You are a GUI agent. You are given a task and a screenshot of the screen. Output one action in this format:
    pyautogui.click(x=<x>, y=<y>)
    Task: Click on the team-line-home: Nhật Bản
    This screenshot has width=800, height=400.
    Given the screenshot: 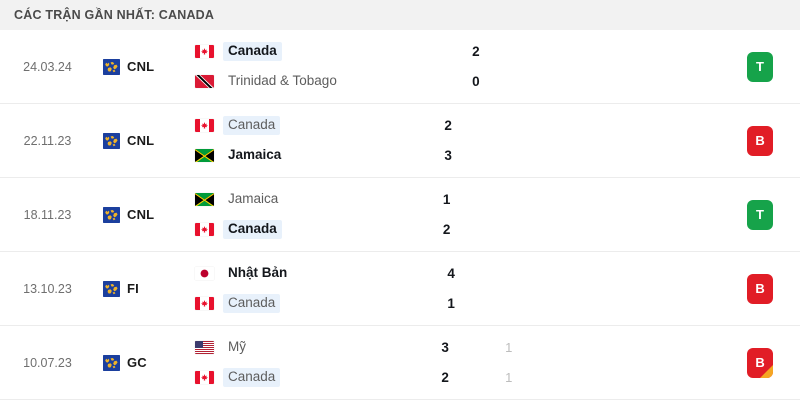 What is the action you would take?
    pyautogui.click(x=293, y=273)
    